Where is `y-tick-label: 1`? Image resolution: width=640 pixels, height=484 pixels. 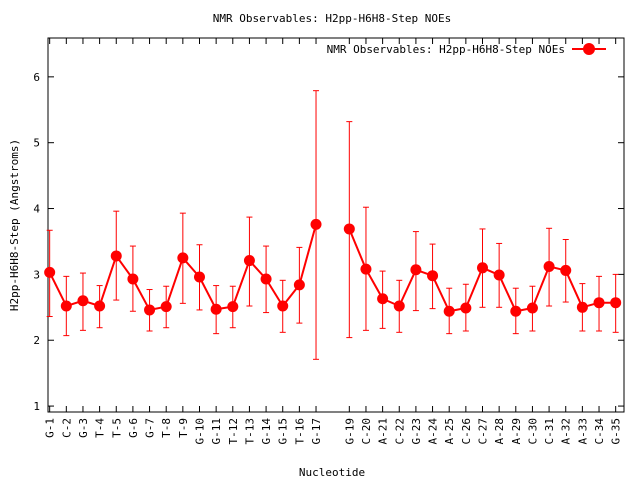
y-tick-label: 1 is located at coordinates (36, 406).